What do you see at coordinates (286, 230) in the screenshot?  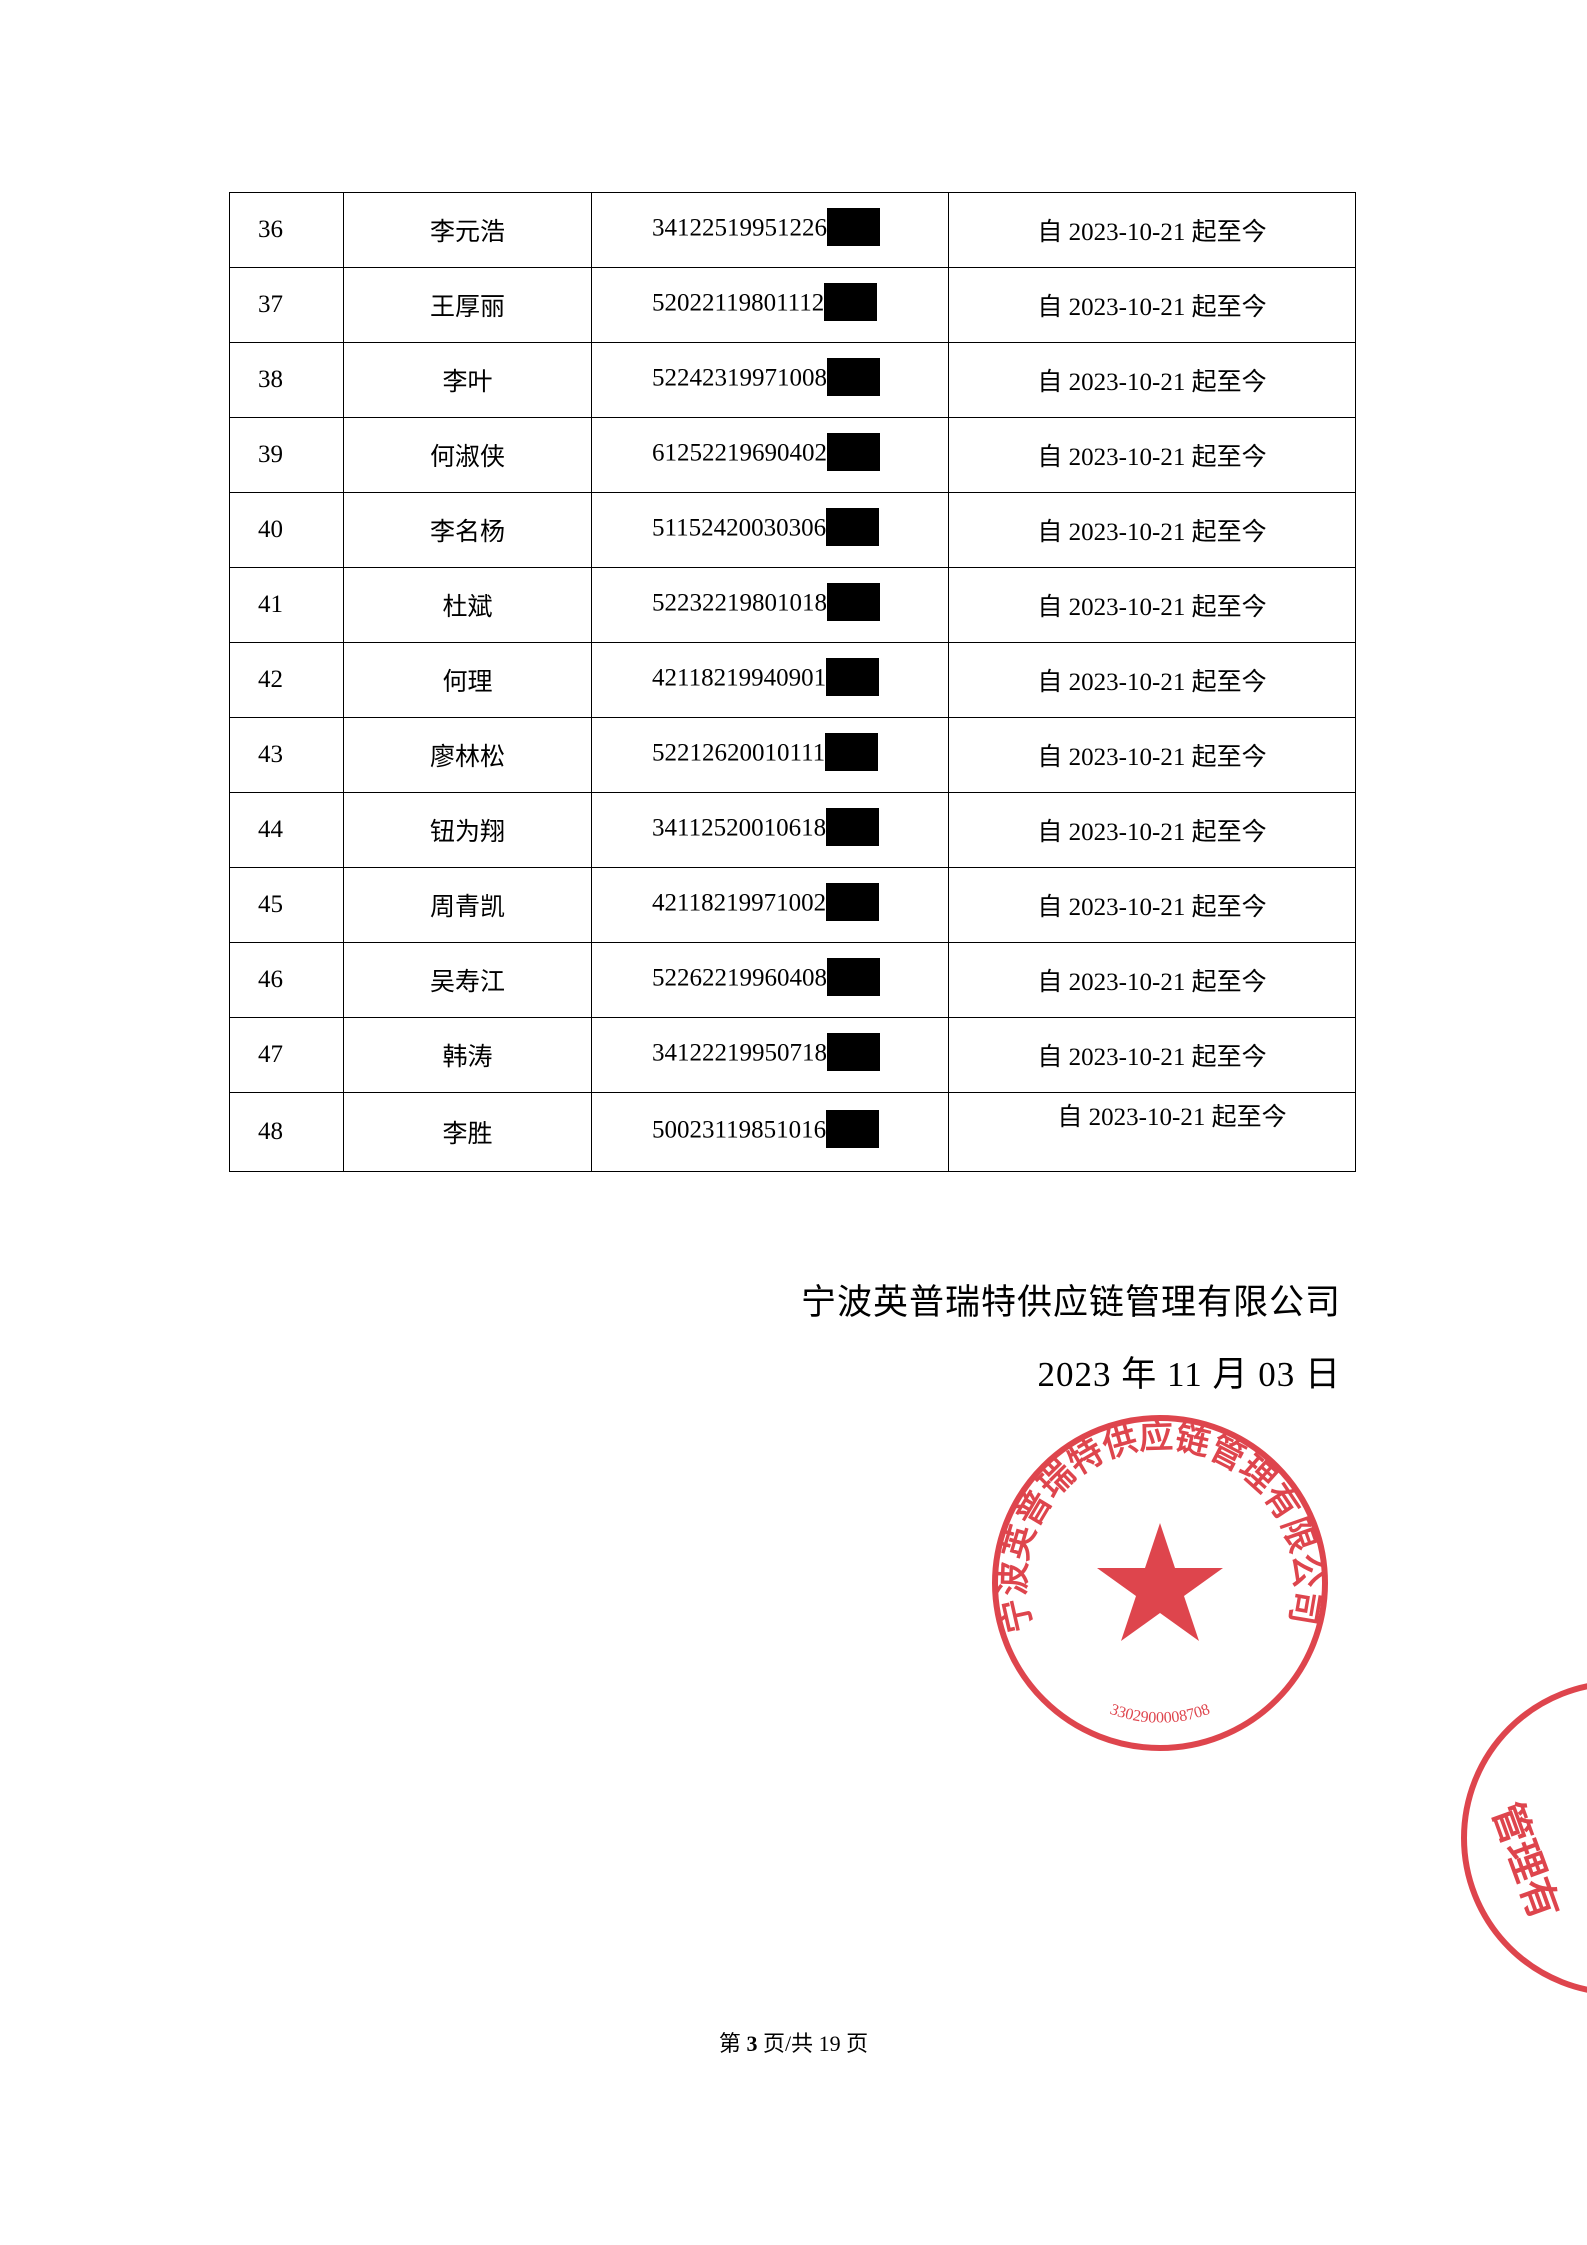 I see `row-number: 36` at bounding box center [286, 230].